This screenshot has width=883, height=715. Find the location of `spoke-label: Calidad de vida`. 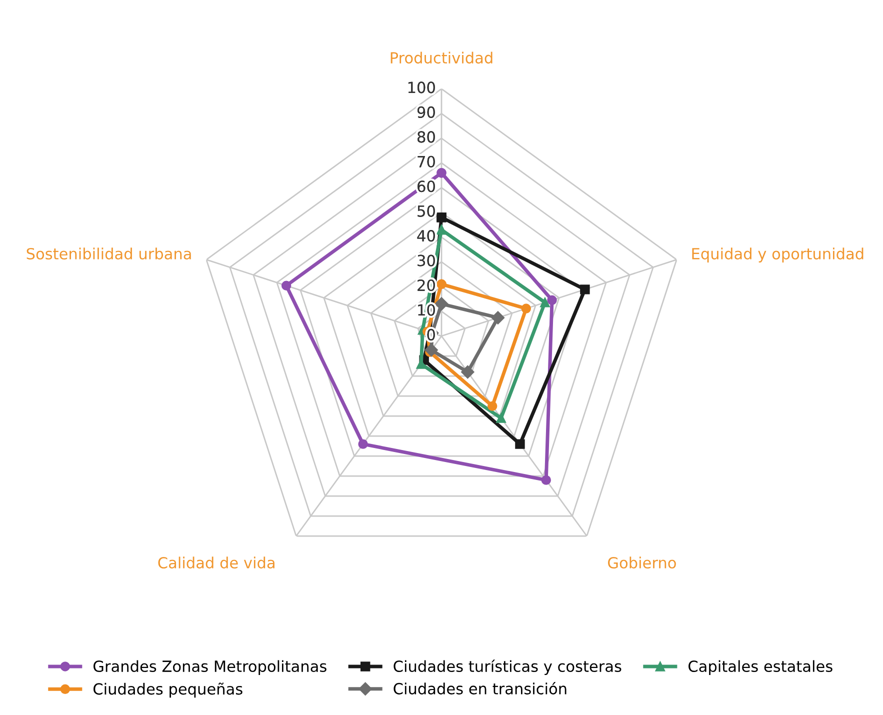

spoke-label: Calidad de vida is located at coordinates (216, 562).